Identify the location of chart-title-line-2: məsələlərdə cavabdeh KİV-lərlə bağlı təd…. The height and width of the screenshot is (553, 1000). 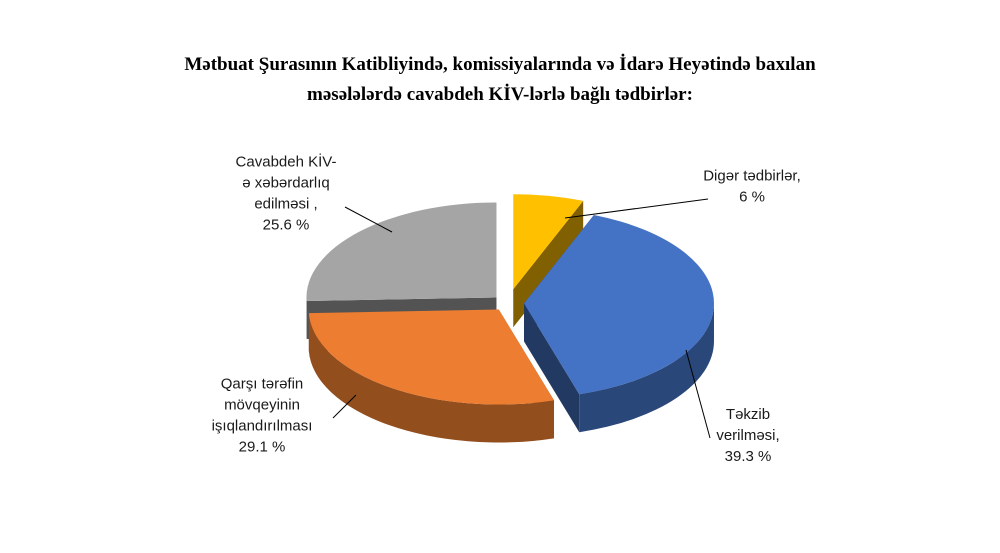
(500, 94).